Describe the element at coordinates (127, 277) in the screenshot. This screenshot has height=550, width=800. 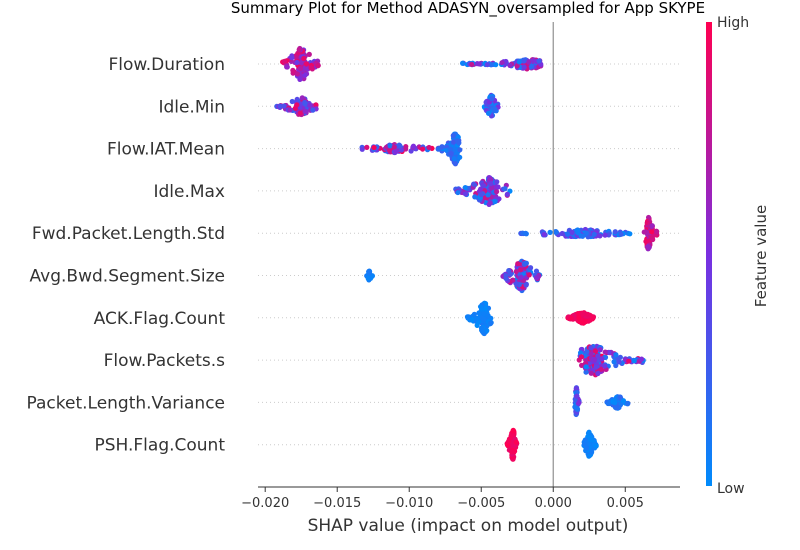
I see `feature-label: Avg.Bwd.Segment.Size` at that location.